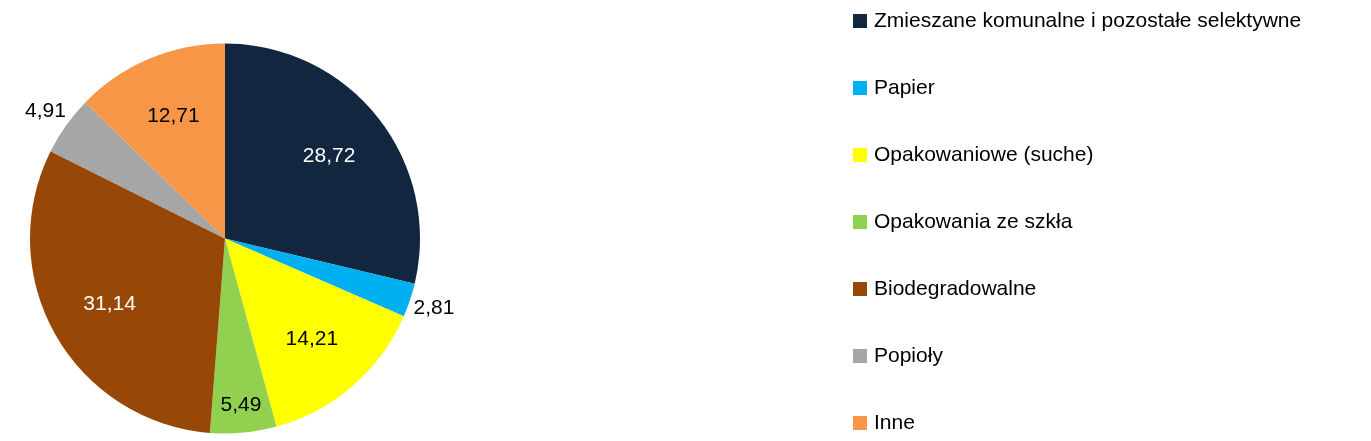 The width and height of the screenshot is (1371, 441). Describe the element at coordinates (329, 155) in the screenshot. I see `data-label: 28,72` at that location.